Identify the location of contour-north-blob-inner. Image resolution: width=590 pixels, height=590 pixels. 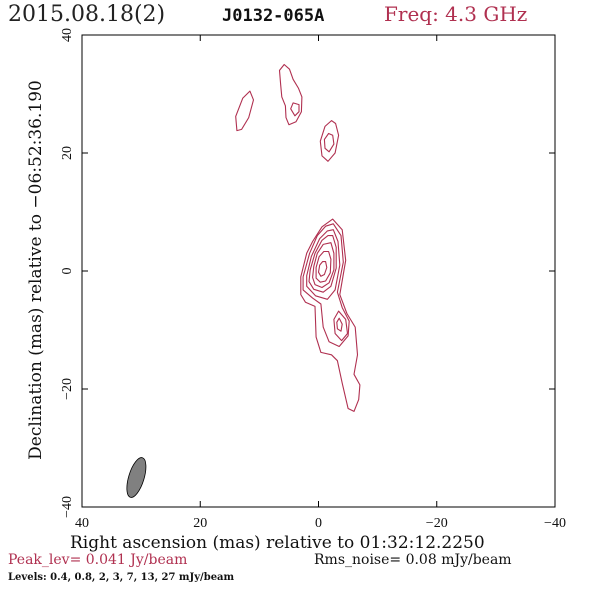
(329, 142).